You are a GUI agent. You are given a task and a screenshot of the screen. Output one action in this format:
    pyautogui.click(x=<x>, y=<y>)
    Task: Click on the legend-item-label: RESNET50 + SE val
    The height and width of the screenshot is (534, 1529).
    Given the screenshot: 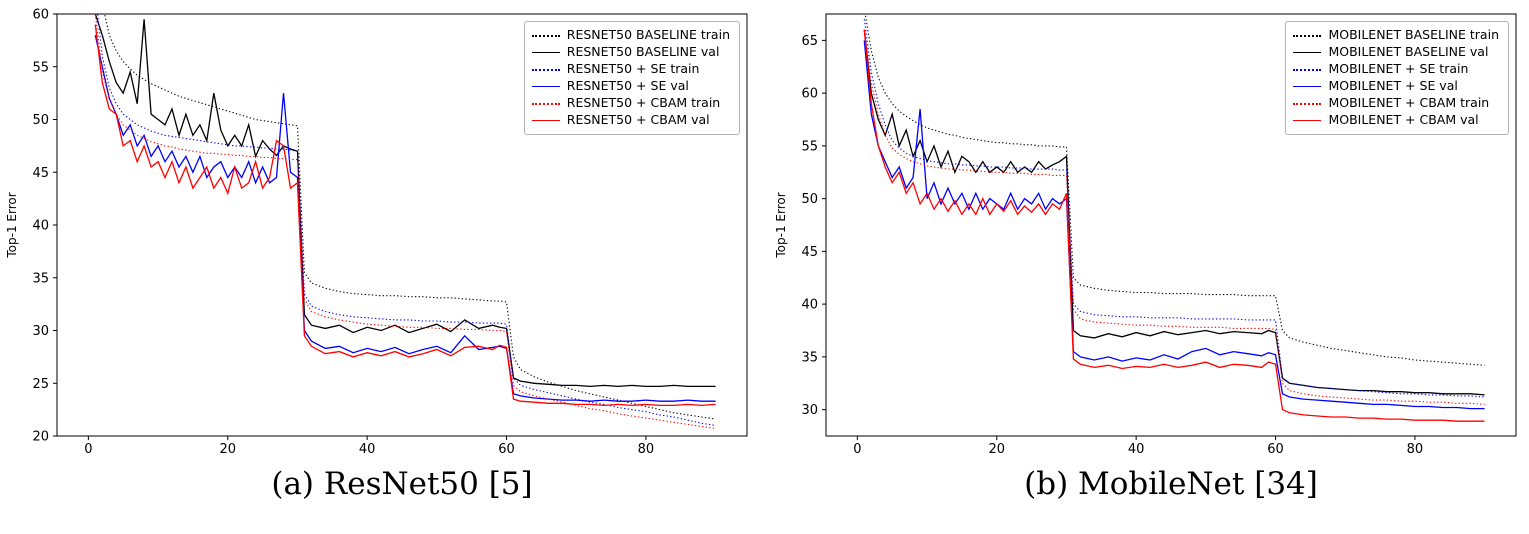 What is the action you would take?
    pyautogui.click(x=627, y=86)
    